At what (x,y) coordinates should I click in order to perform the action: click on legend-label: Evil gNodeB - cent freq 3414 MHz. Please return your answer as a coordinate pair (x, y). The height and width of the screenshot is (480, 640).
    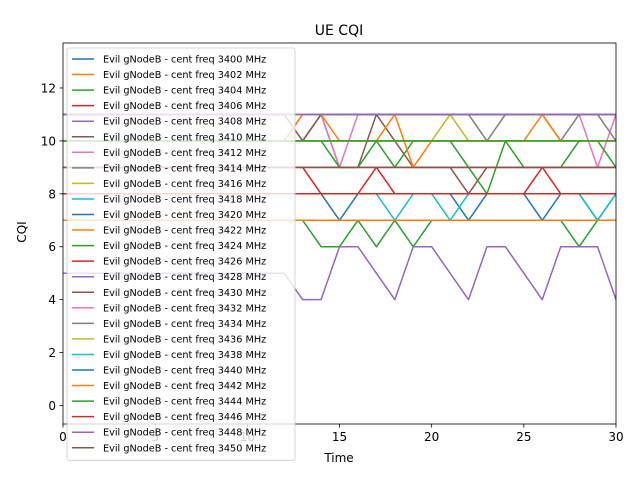
    Looking at the image, I should click on (184, 168).